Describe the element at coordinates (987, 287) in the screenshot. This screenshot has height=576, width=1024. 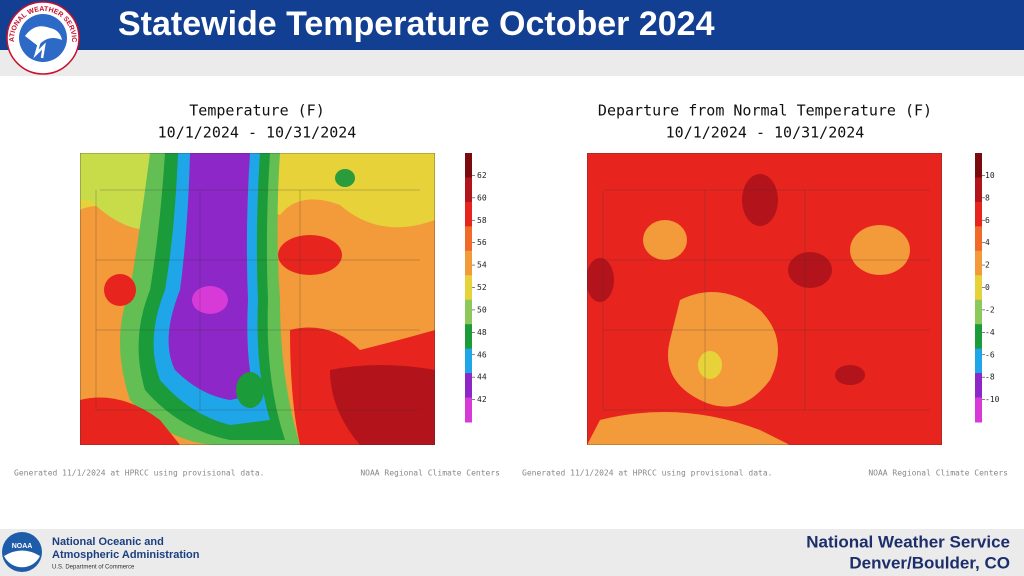
I see `legend-label: 0` at that location.